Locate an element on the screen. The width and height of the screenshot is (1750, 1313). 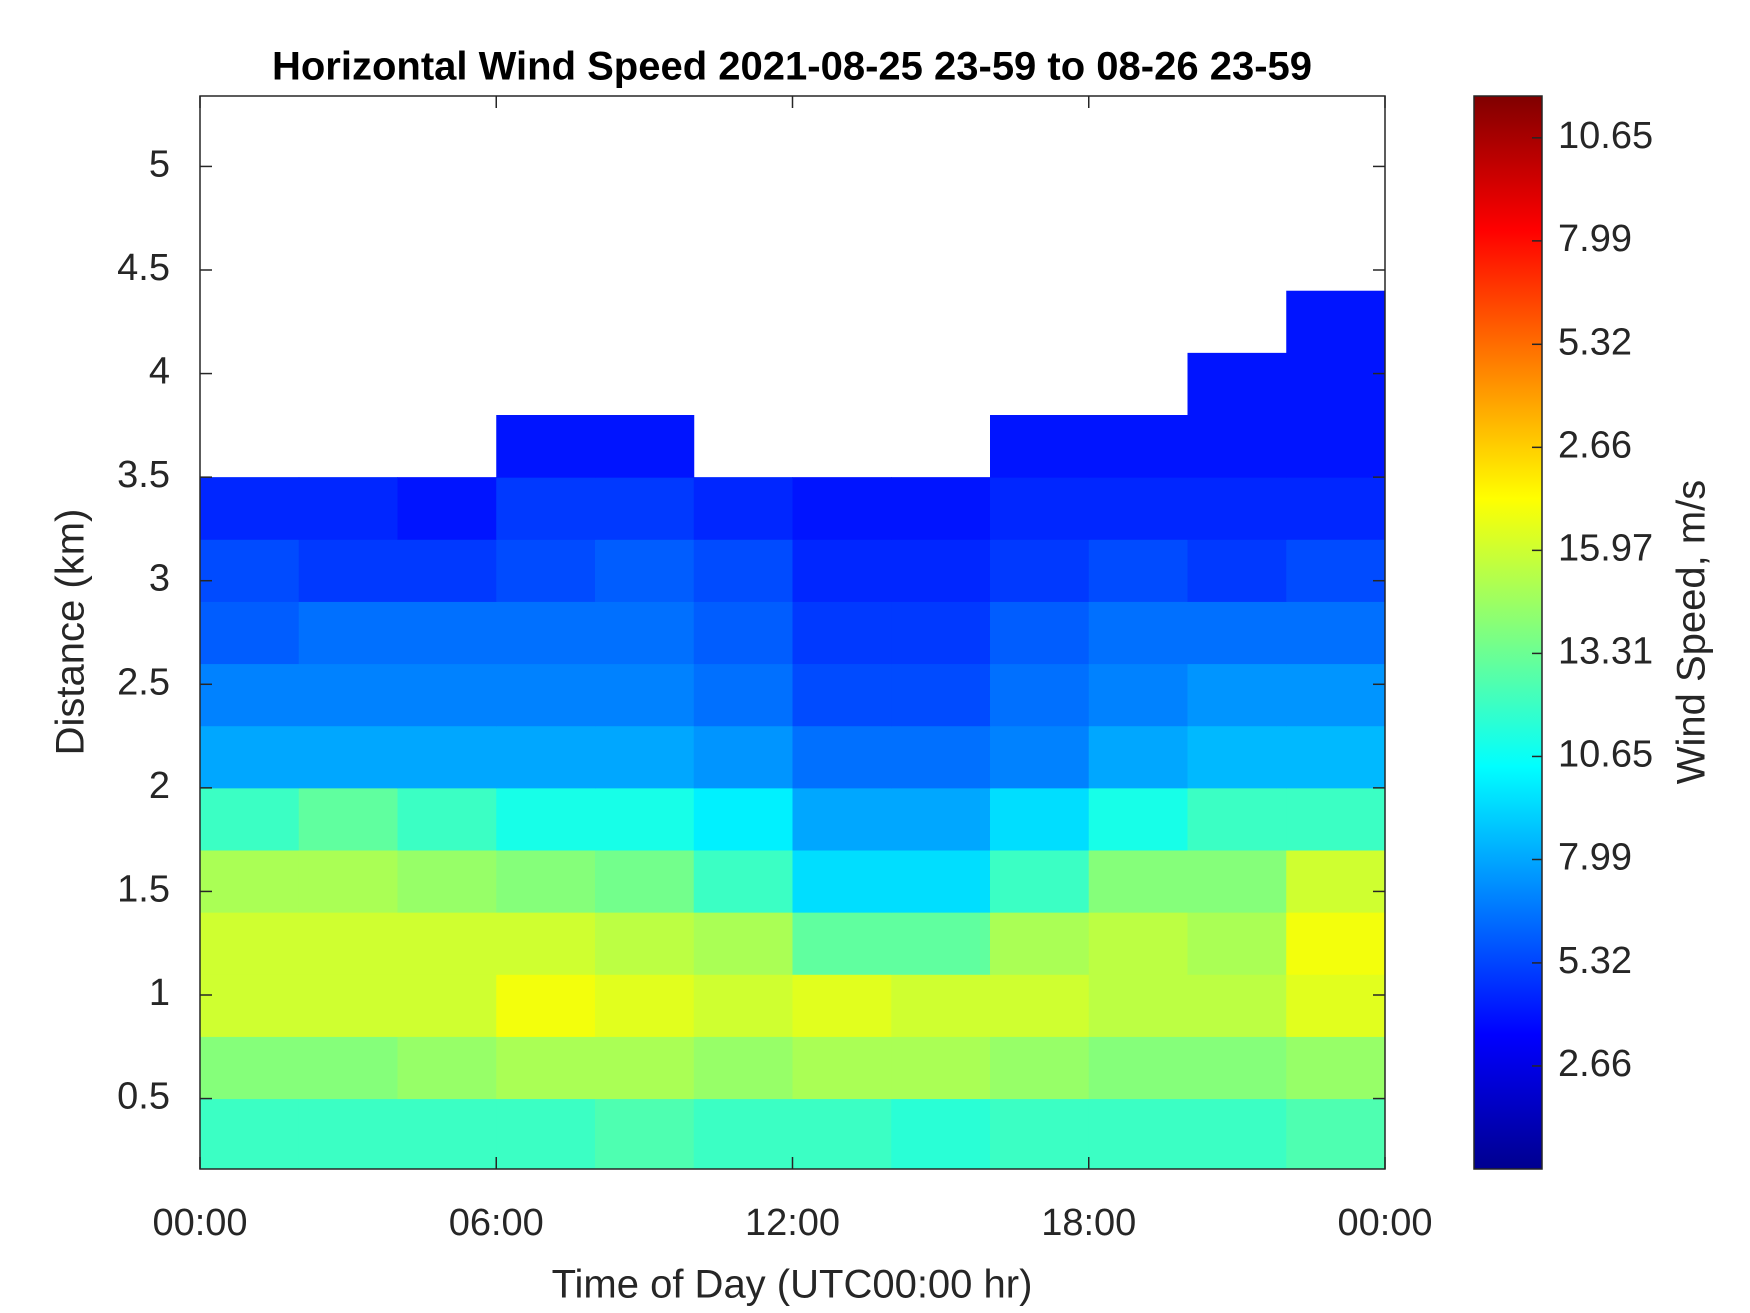
colorbar-label: Wind Speed, m/s is located at coordinates (1692, 632).